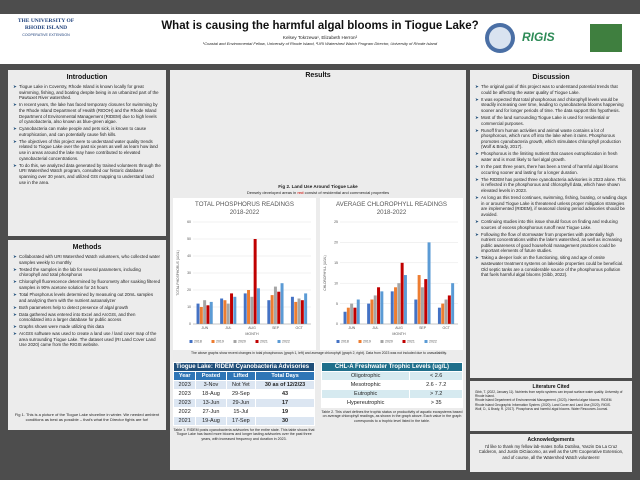 This screenshot has width=640, height=480. Describe the element at coordinates (46, 24) in the screenshot. I see `logo-text: THE UNIVERSITY OF RHODE ISLAND` at that location.